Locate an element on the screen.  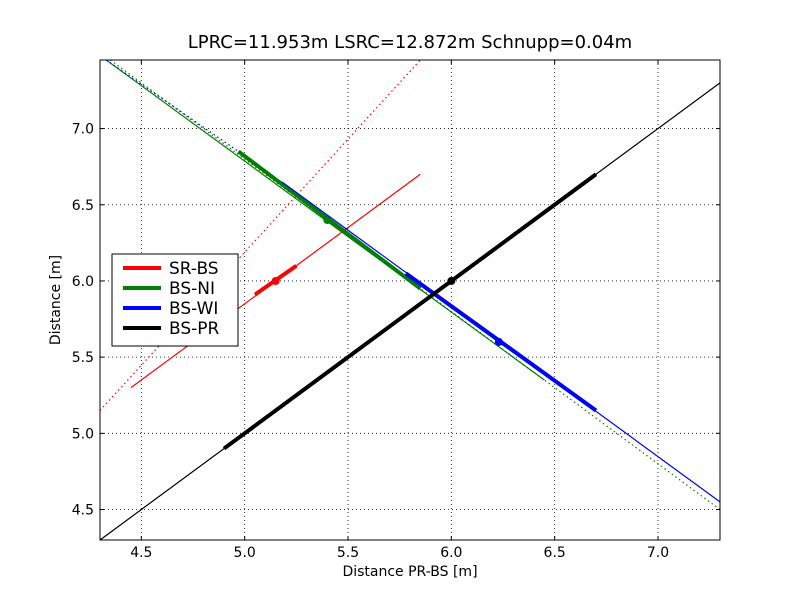
y-tick-label: 5.5 is located at coordinates (83, 358).